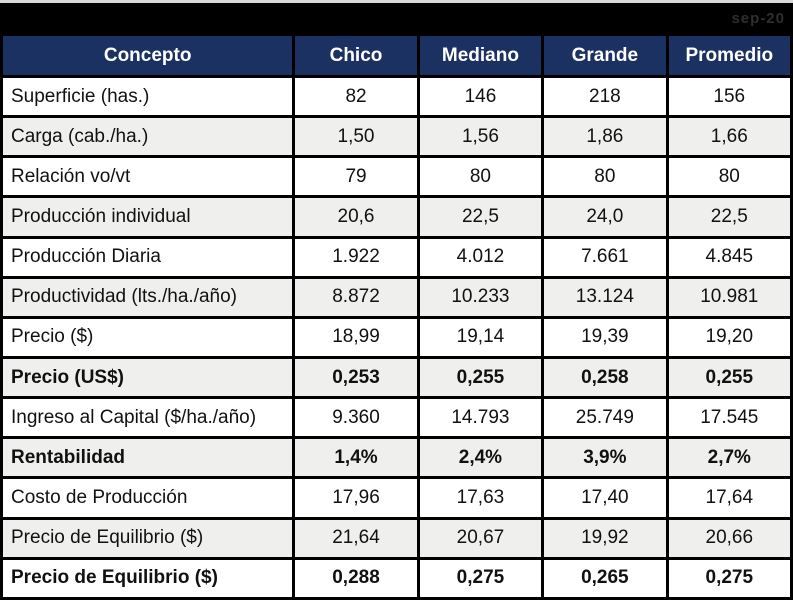 The height and width of the screenshot is (600, 793). What do you see at coordinates (396, 18) in the screenshot?
I see `title-bar: sep-20` at bounding box center [396, 18].